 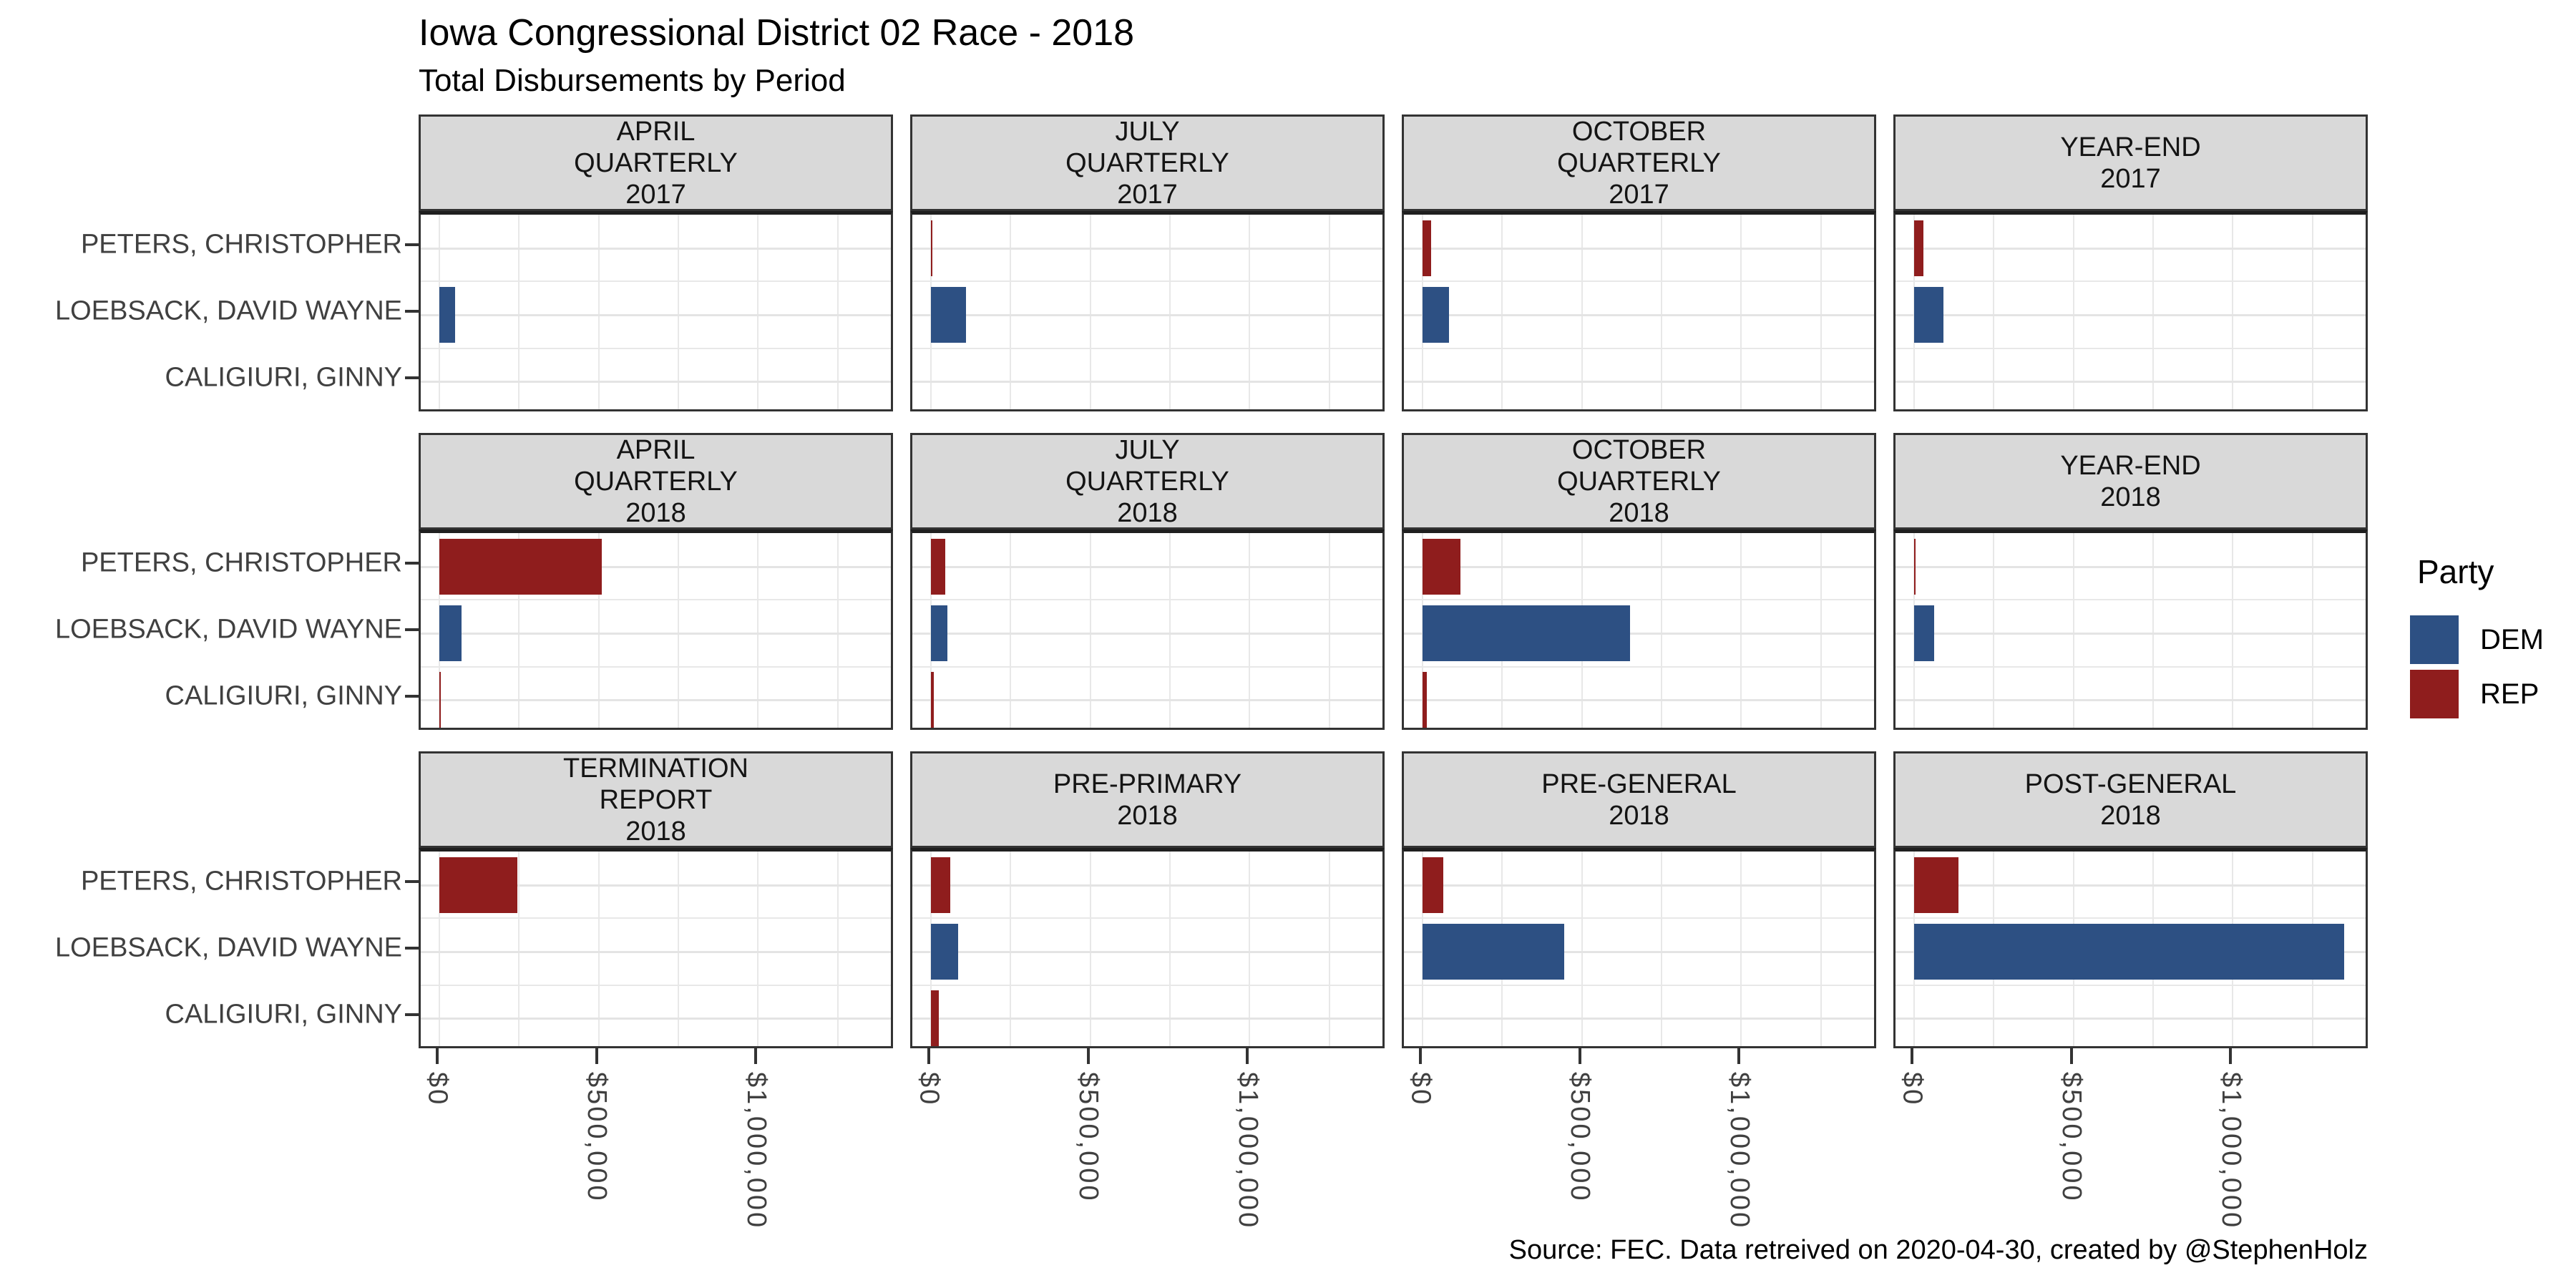 I want to click on facet-strip-label-line: 2017, so click(x=1147, y=194).